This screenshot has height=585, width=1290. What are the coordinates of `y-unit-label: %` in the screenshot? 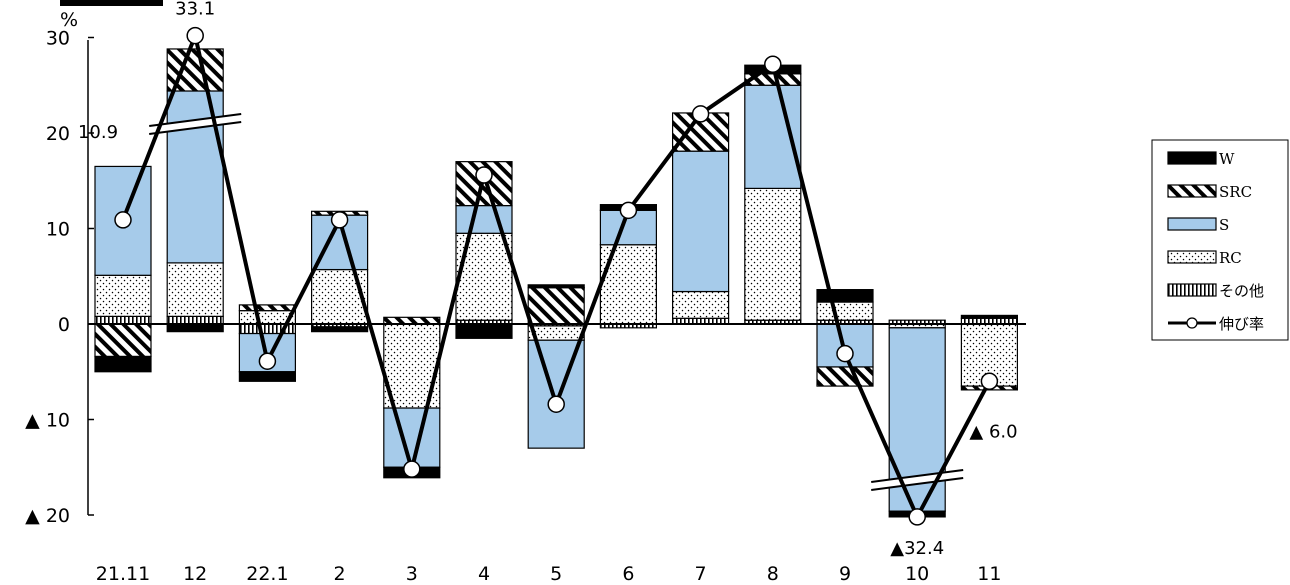 It's located at (69, 20).